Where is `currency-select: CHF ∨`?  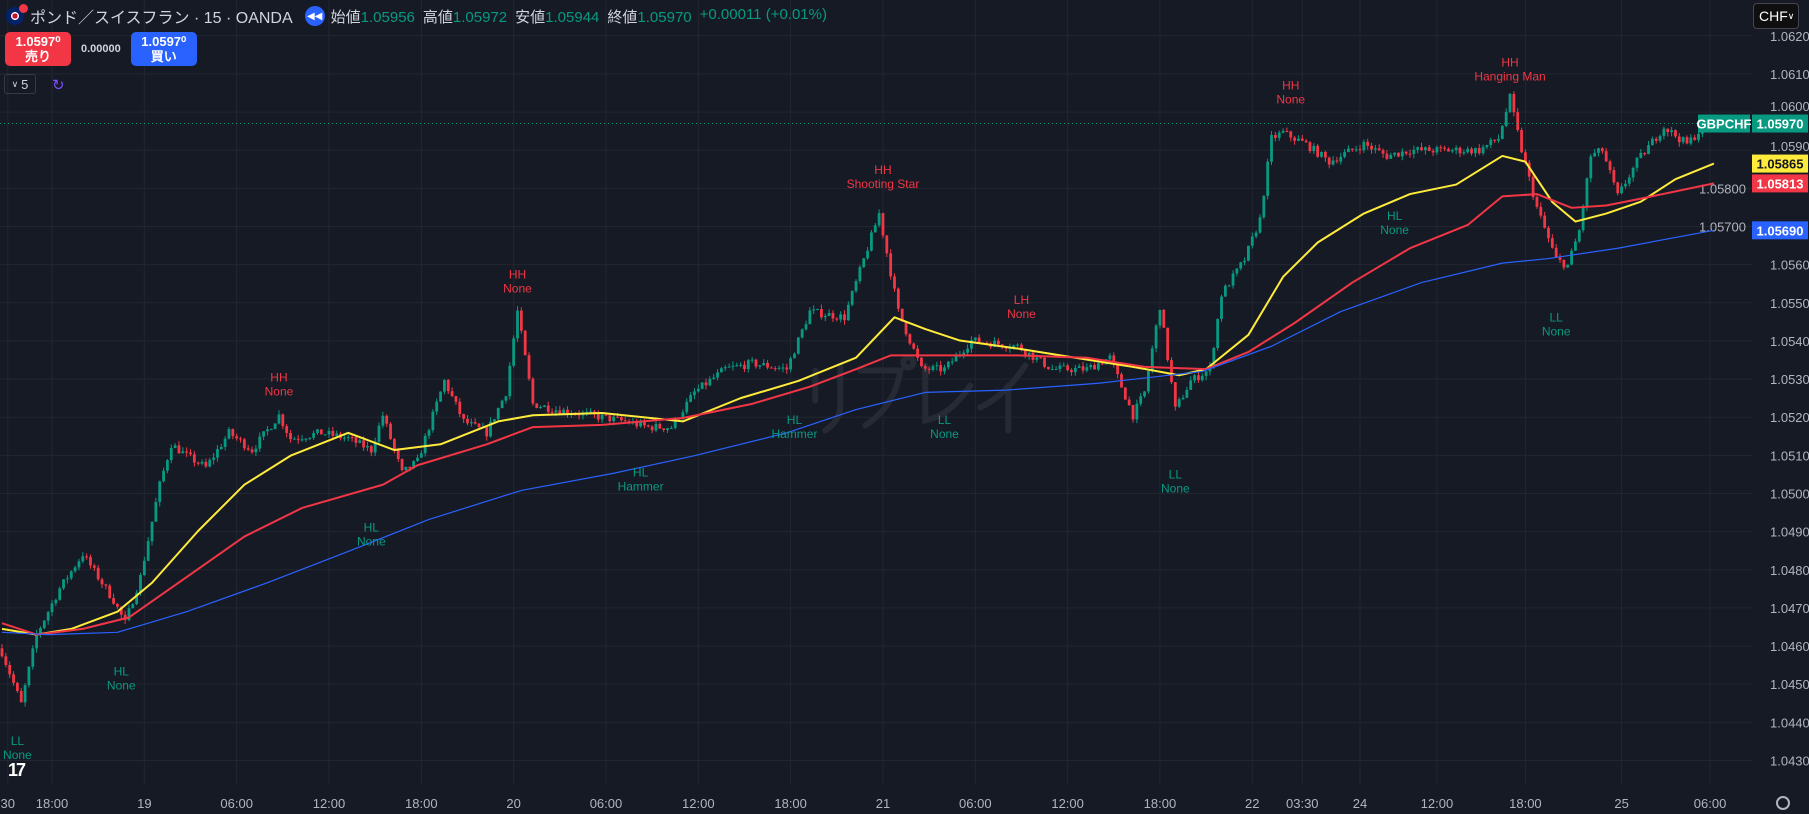
currency-select: CHF ∨ is located at coordinates (1776, 16).